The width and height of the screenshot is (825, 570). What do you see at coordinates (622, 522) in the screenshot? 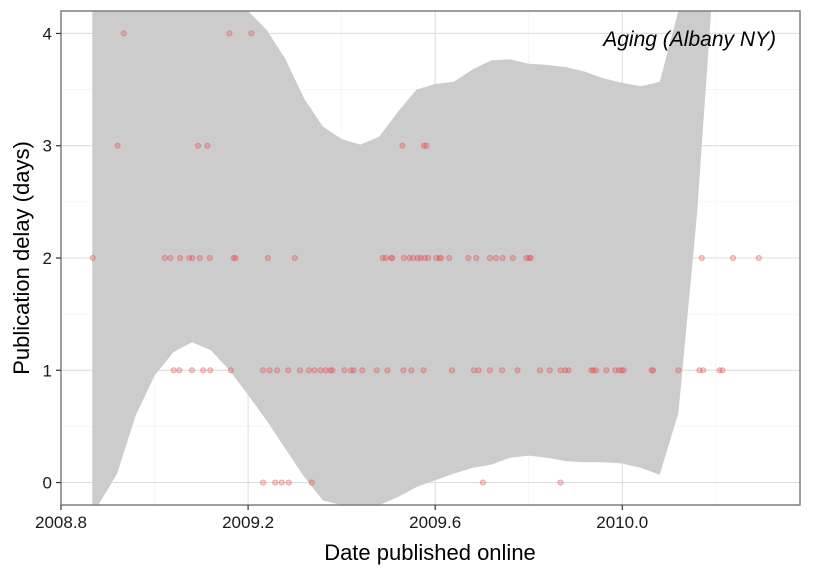
I see `x-tick-label: 2010.0` at bounding box center [622, 522].